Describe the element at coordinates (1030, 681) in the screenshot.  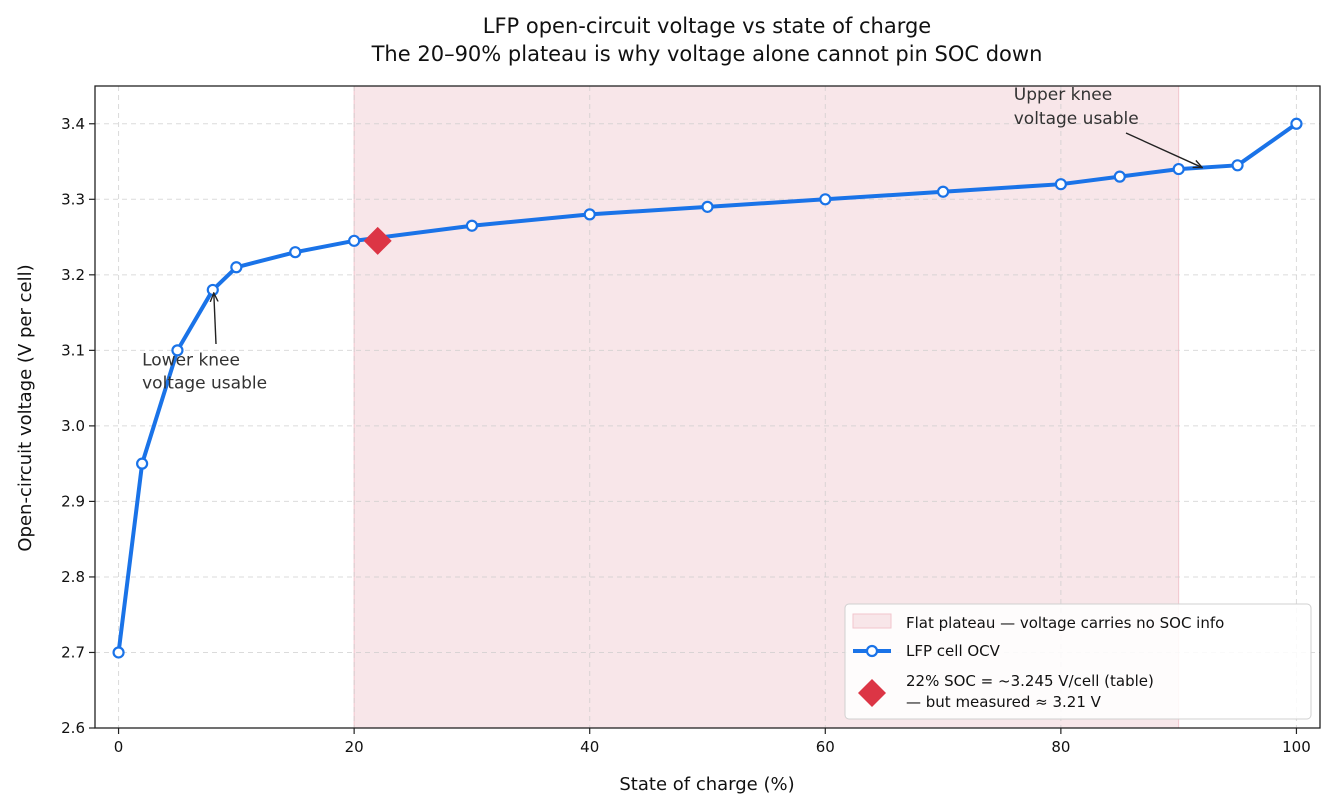
I see `legend-label-marker-line1: 22% SOC = ~3.245 V/cell (table)` at that location.